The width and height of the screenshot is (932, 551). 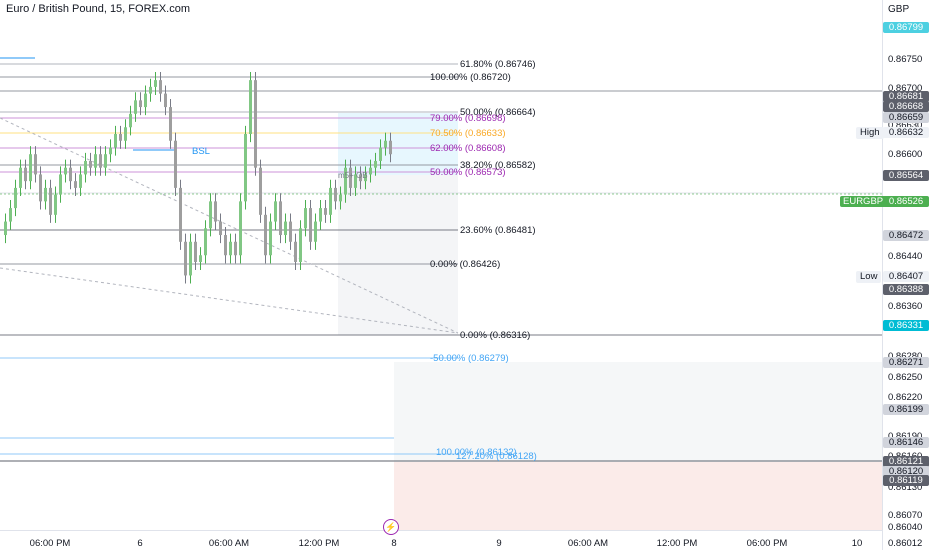 What do you see at coordinates (201, 151) in the screenshot?
I see `bsl-label: BSL` at bounding box center [201, 151].